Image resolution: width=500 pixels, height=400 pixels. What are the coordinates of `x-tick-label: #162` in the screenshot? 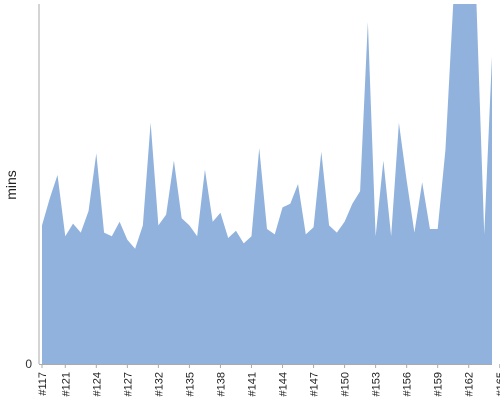 It's located at (470, 384).